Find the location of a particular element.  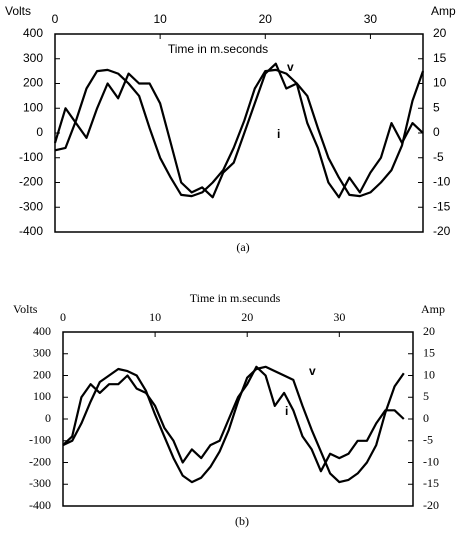

axis-title: Time in m.secunds is located at coordinates (235, 298).